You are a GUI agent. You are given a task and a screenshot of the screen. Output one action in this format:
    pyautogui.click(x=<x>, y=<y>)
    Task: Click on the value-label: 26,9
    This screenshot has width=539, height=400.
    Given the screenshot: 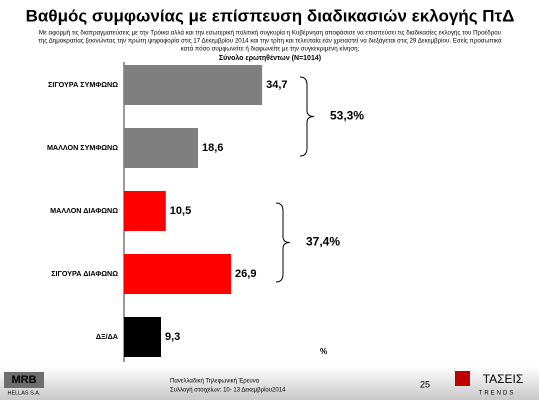 What is the action you would take?
    pyautogui.click(x=245, y=274)
    